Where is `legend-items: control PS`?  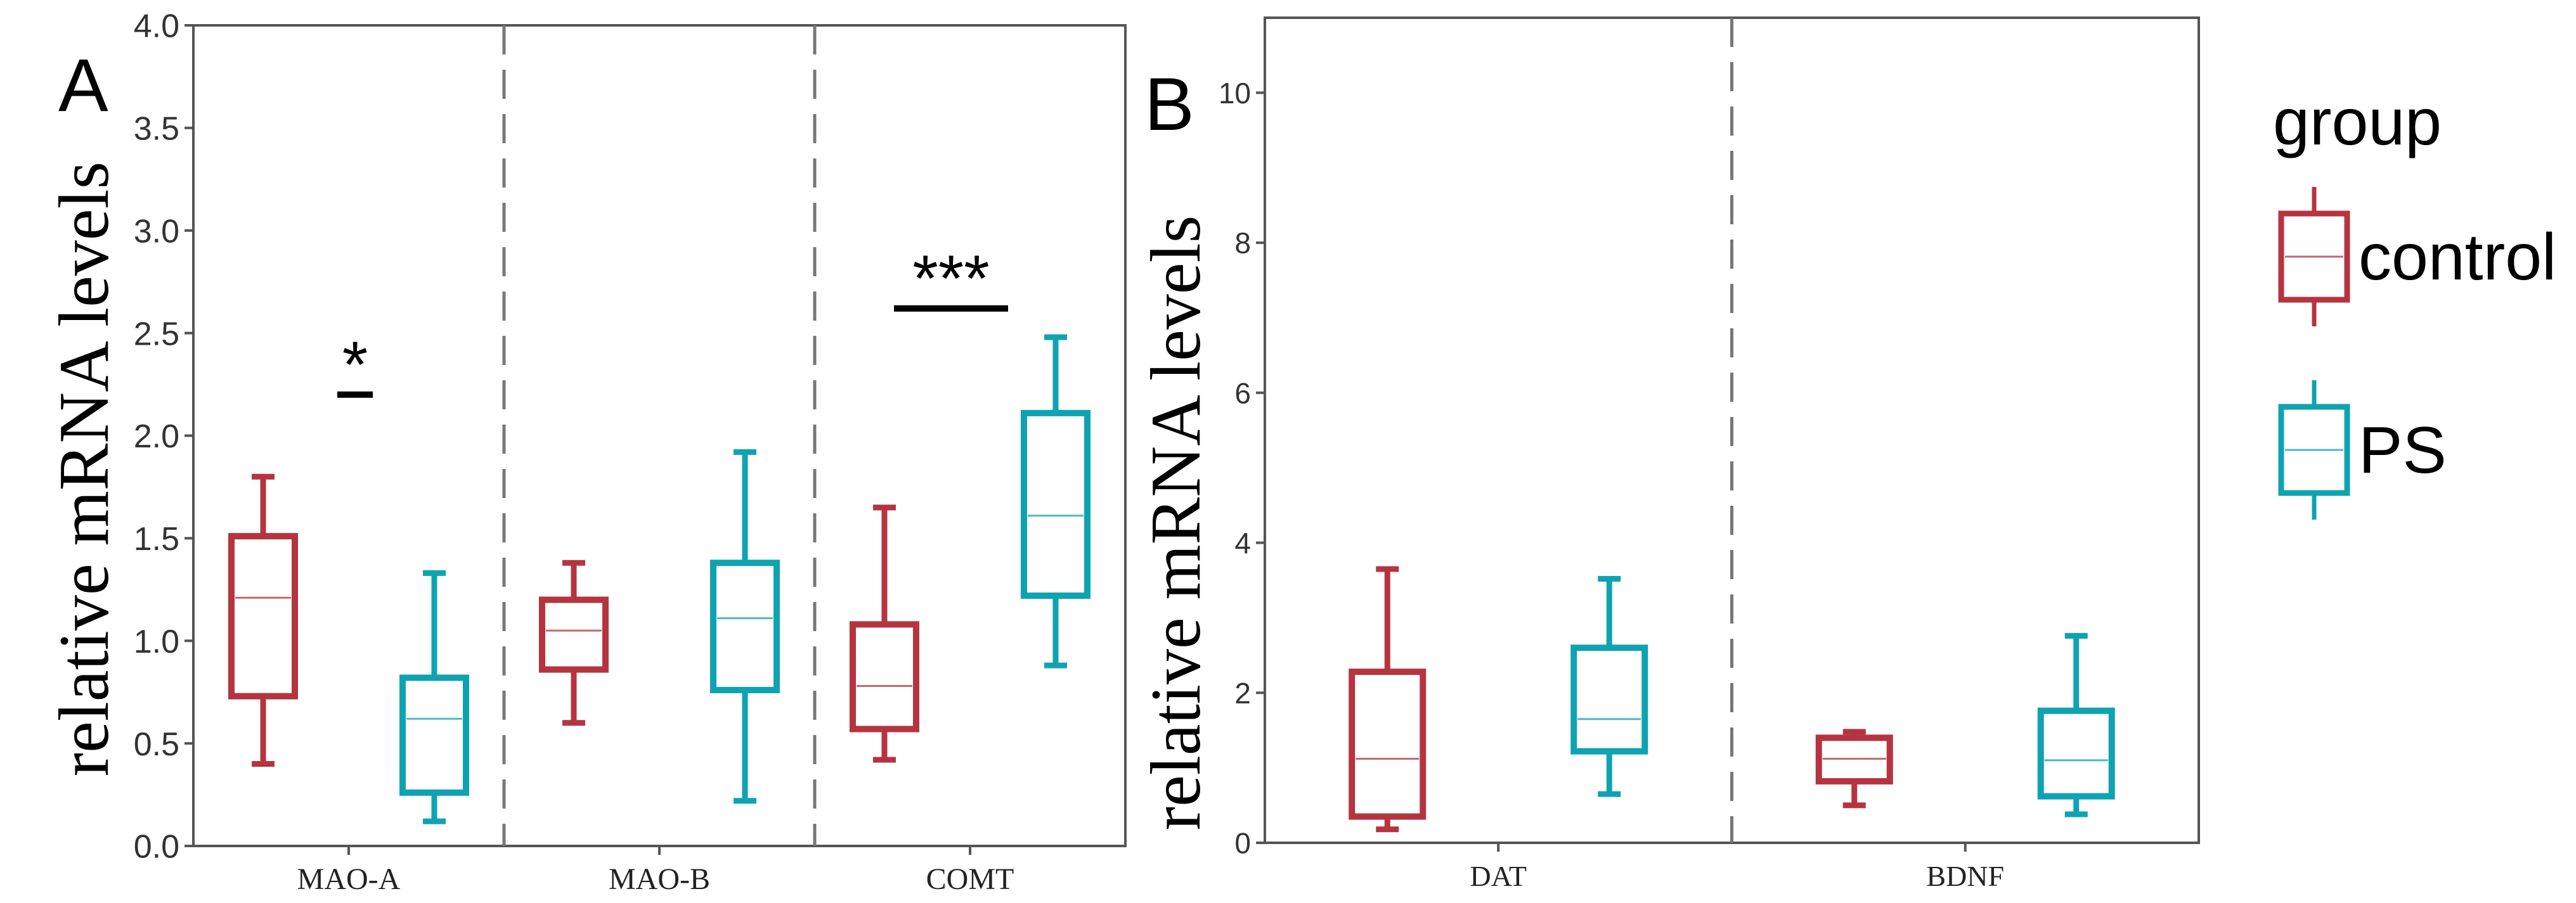
legend-items: control PS is located at coordinates (2417, 353).